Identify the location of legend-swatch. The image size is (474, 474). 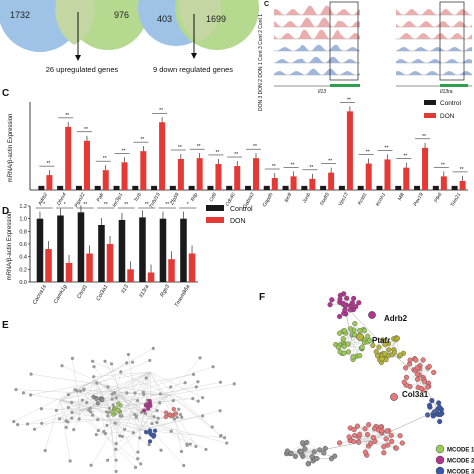
(440, 449).